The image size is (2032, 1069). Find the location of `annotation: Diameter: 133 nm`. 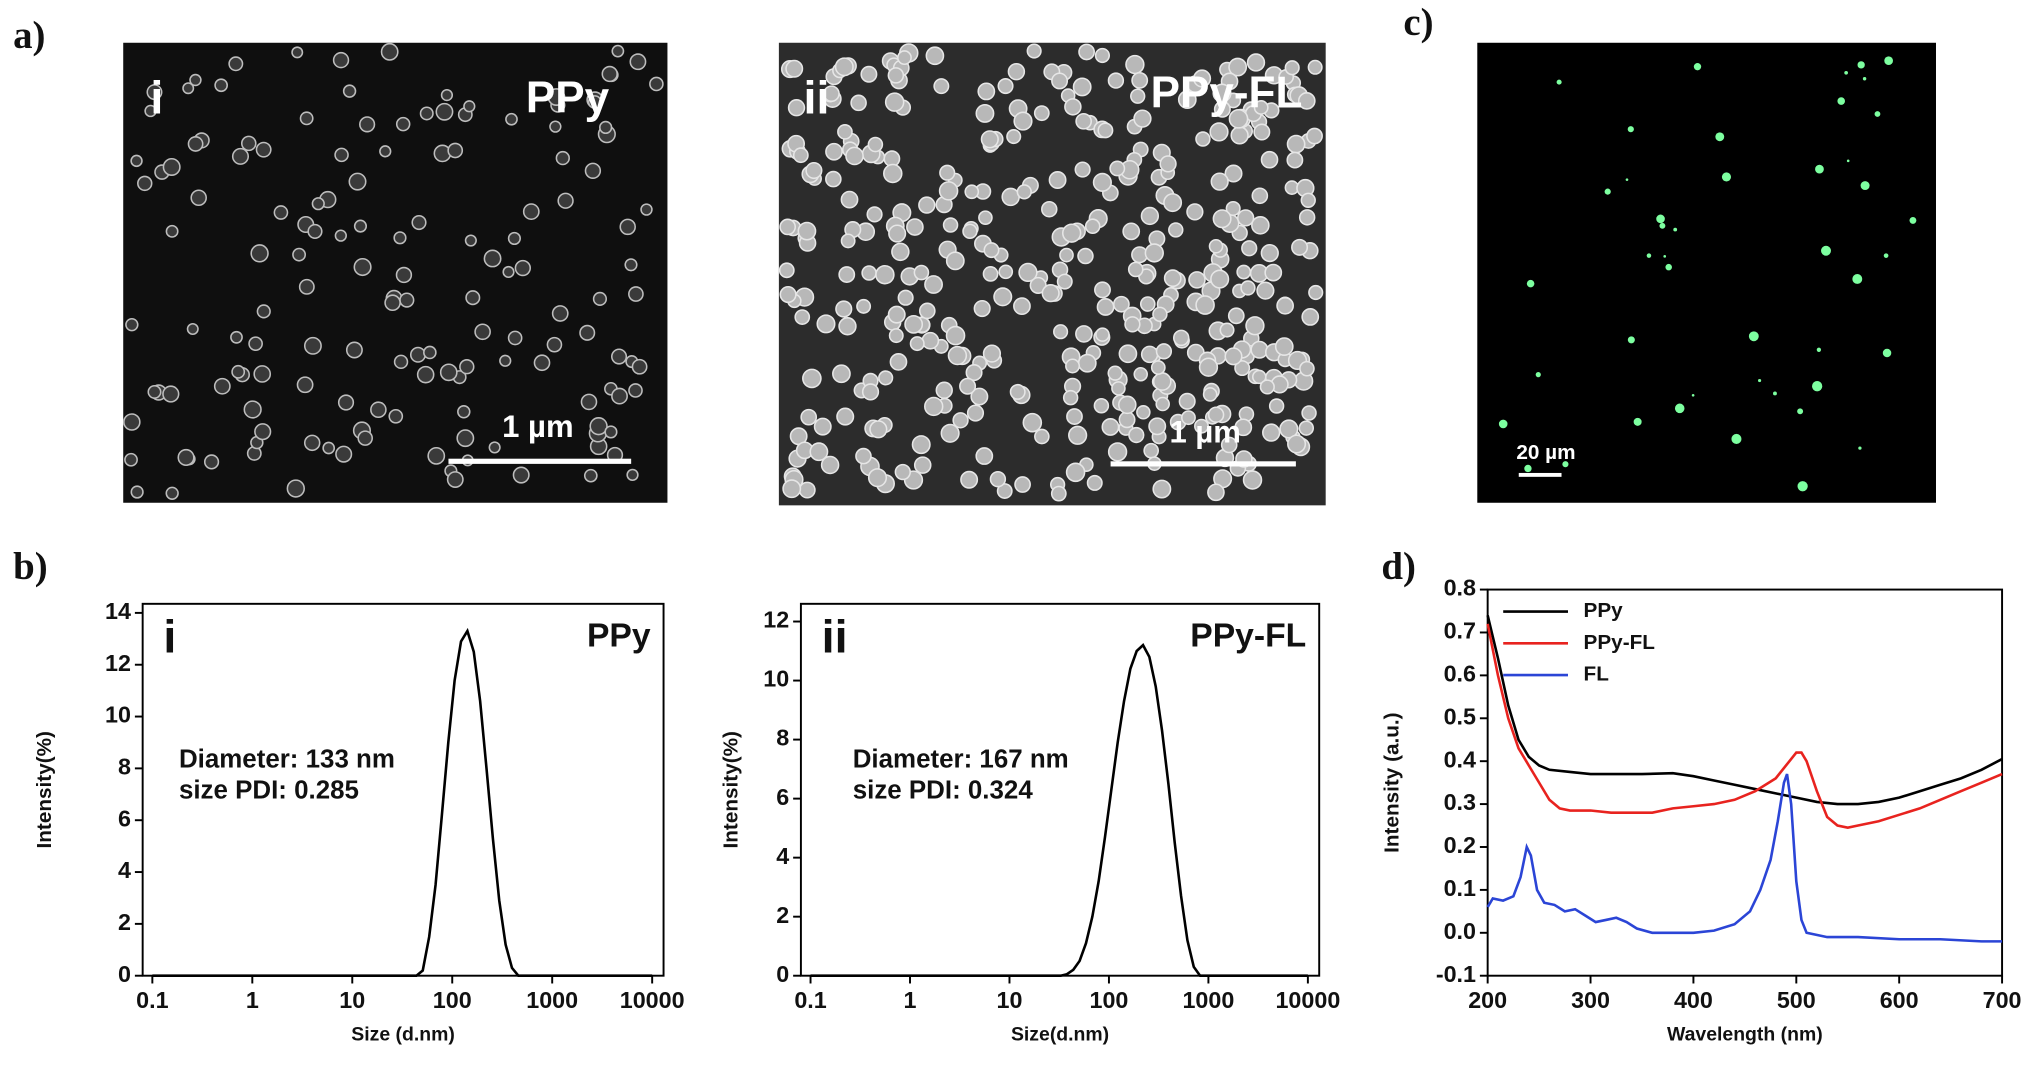

annotation: Diameter: 133 nm is located at coordinates (287, 759).